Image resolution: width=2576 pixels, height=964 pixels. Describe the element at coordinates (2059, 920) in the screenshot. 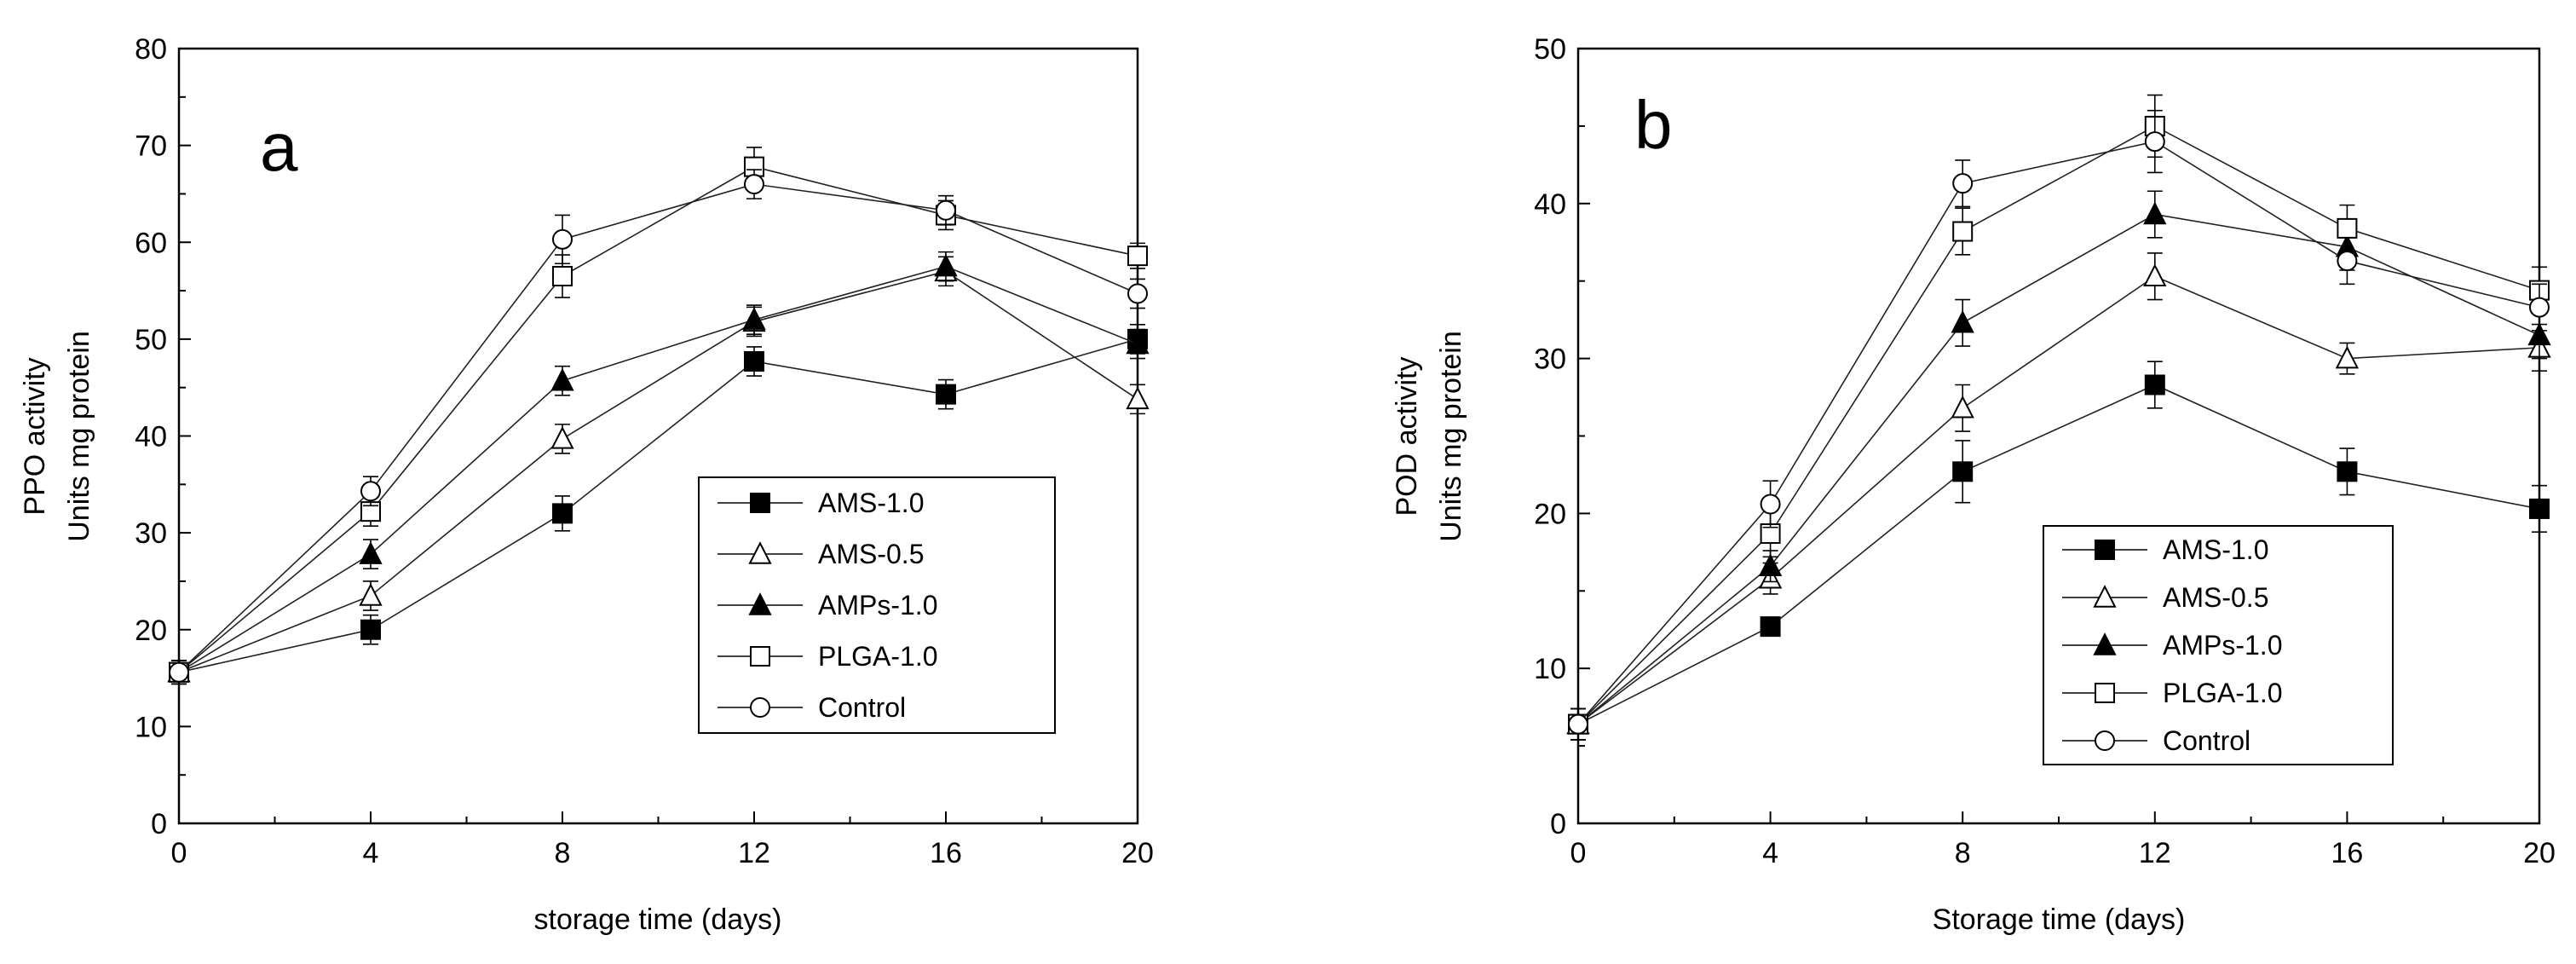

I see `x-axis-title: Storage time (days)` at that location.